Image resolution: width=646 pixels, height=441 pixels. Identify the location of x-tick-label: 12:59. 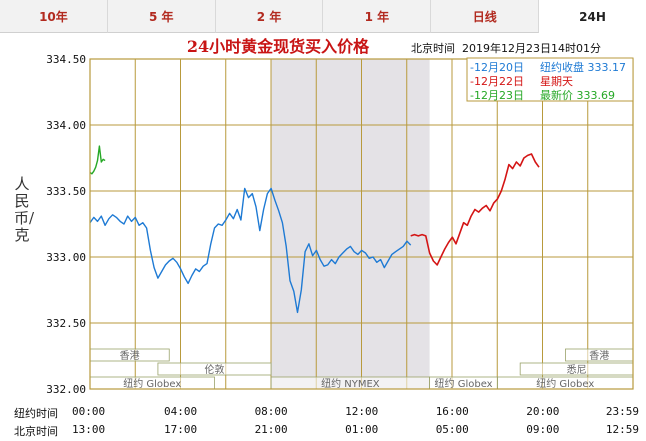
(622, 429).